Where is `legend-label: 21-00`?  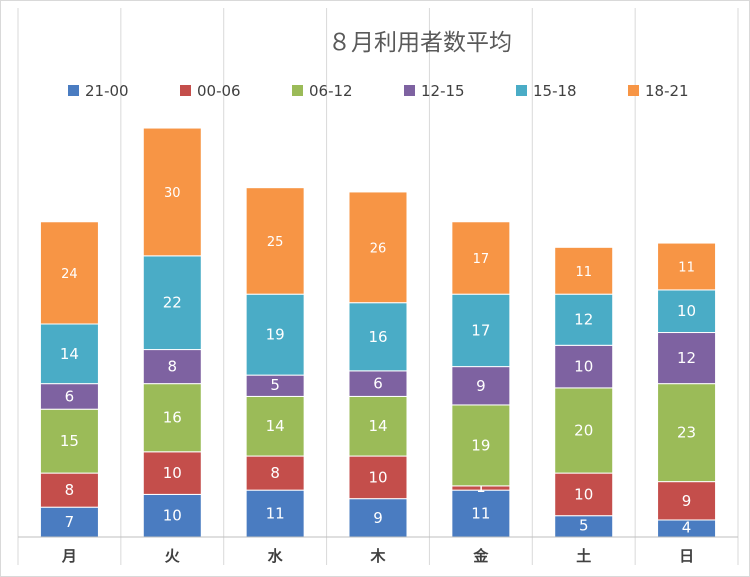
legend-label: 21-00 is located at coordinates (107, 91).